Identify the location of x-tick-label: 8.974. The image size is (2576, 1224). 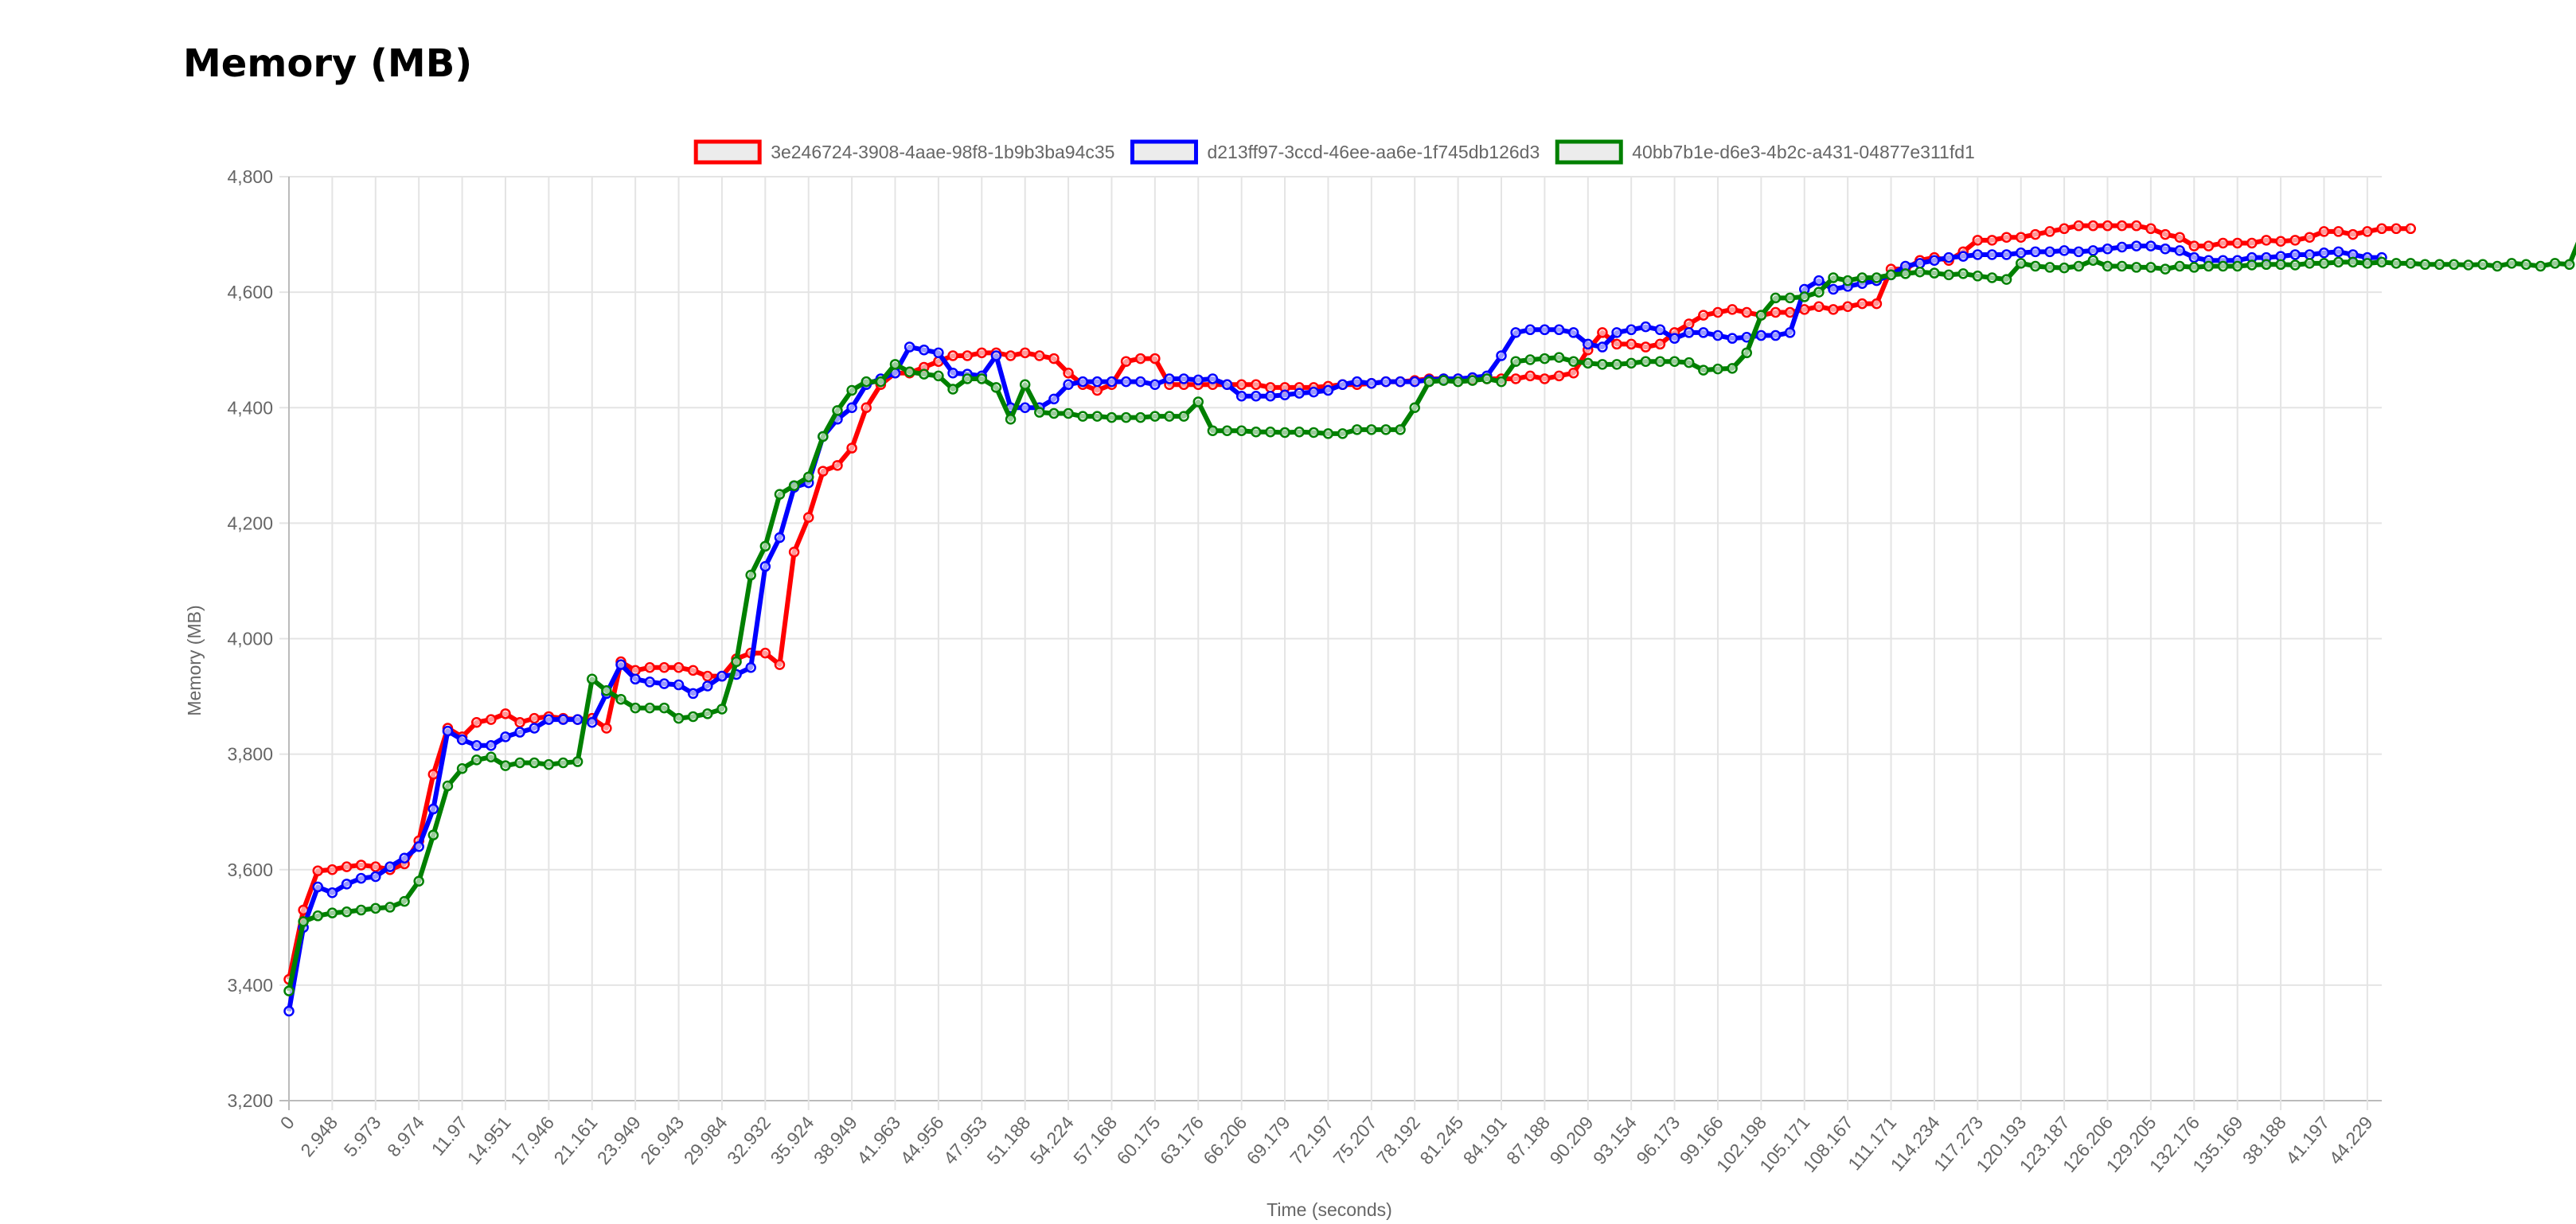
(405, 1136).